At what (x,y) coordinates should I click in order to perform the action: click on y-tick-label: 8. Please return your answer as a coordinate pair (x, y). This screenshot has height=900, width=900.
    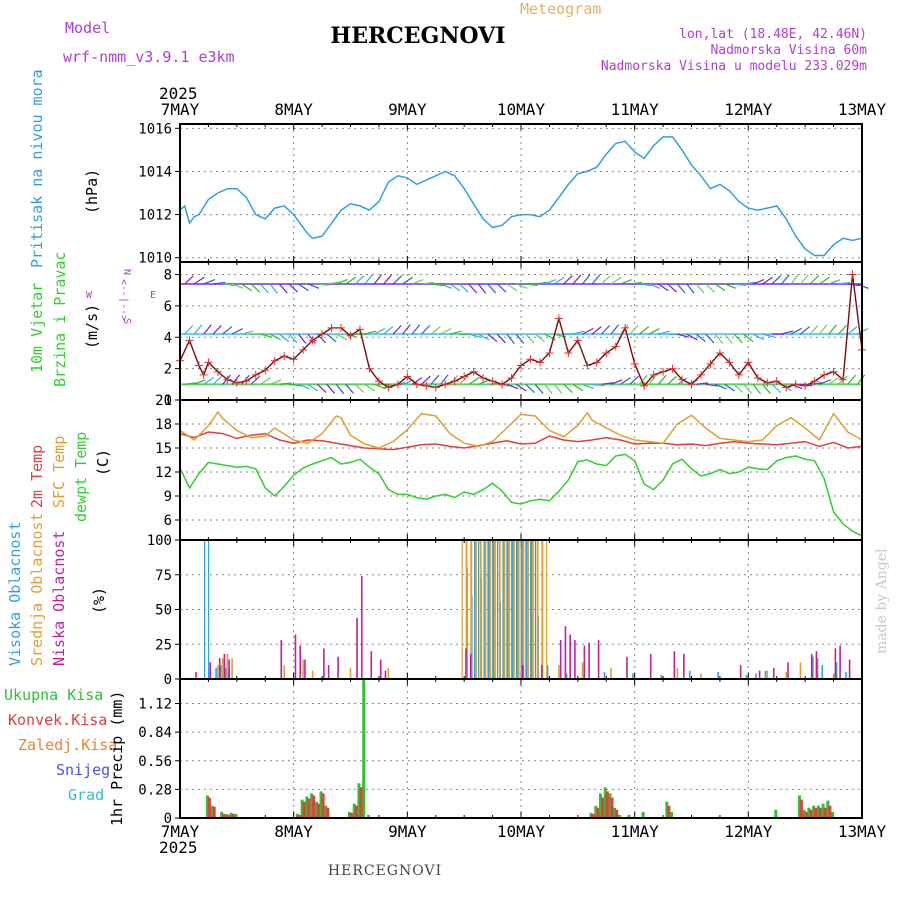
    Looking at the image, I should click on (168, 276).